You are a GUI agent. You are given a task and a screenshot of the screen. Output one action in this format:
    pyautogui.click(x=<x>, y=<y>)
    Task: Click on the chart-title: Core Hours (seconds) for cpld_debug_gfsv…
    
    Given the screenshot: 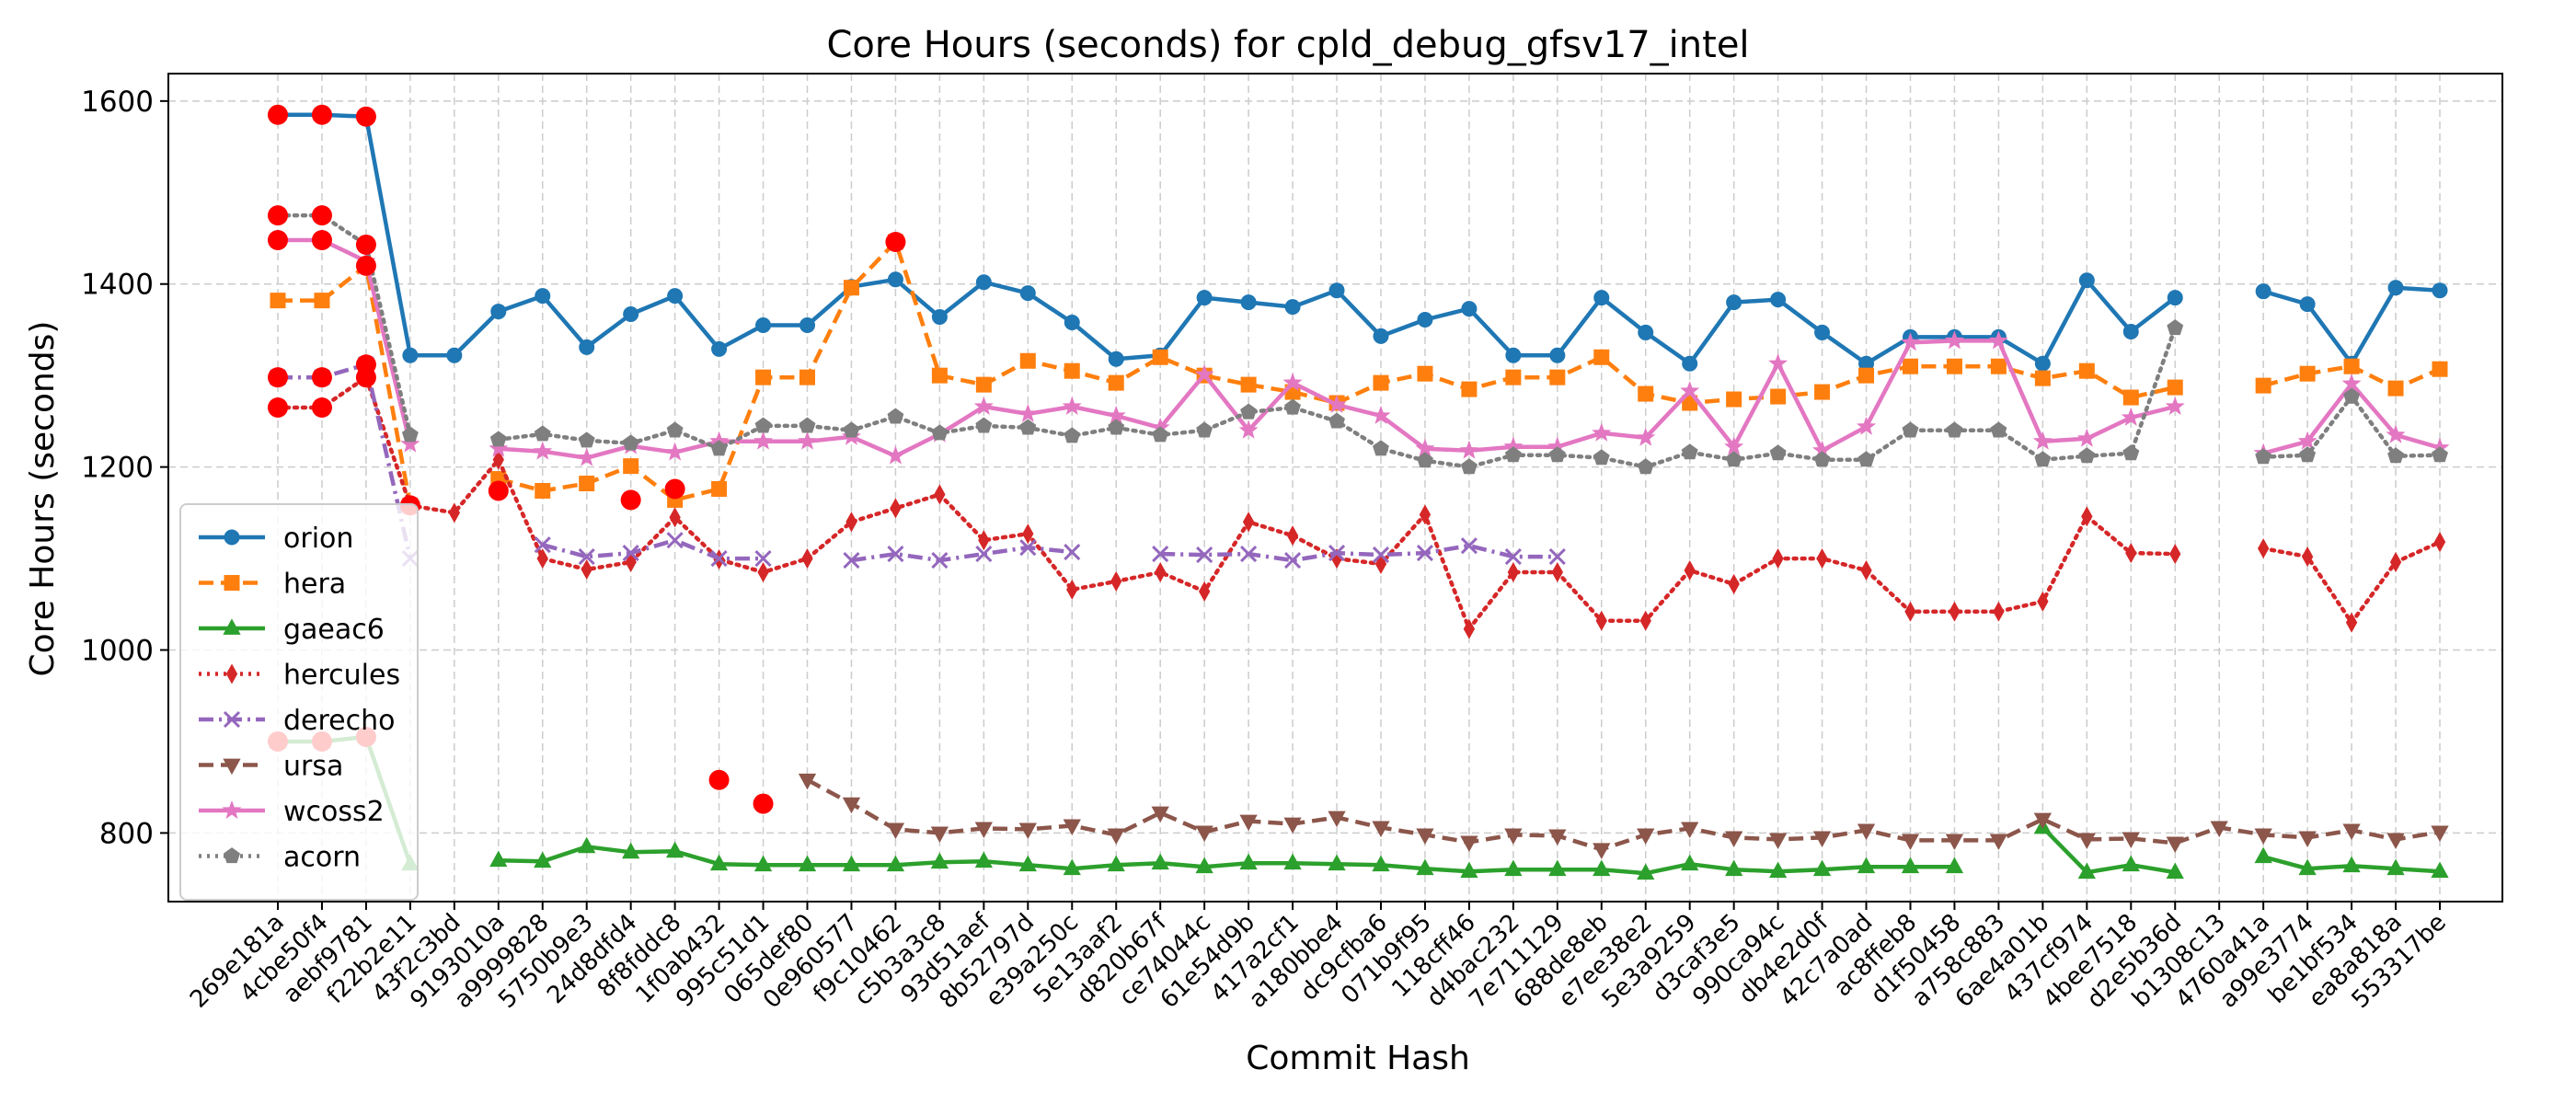 What is the action you would take?
    pyautogui.click(x=1287, y=45)
    